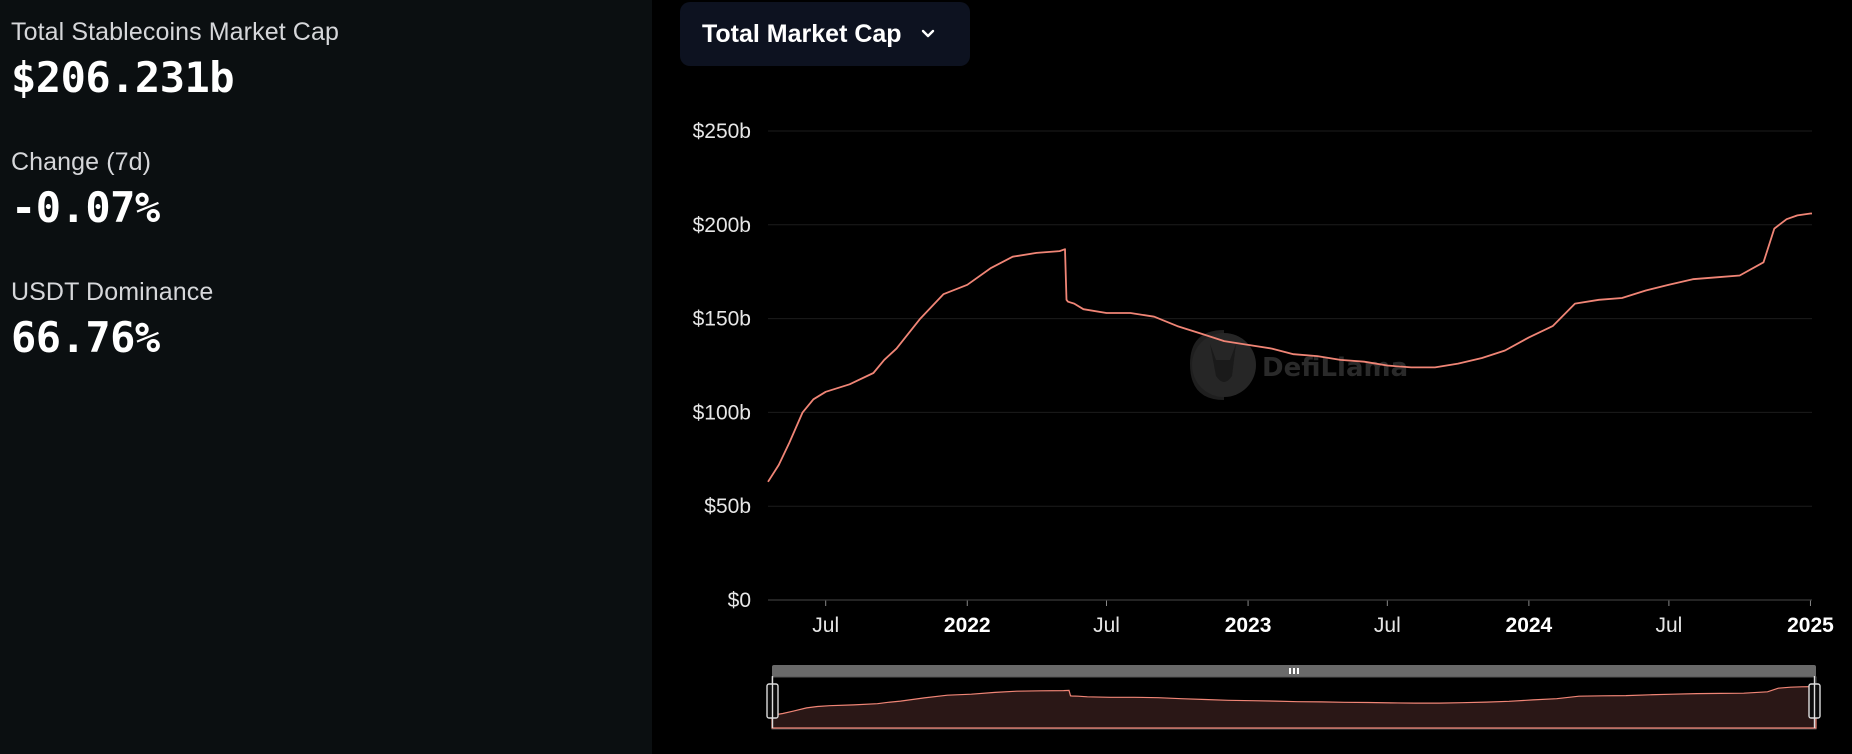 Image resolution: width=1852 pixels, height=754 pixels. I want to click on stat-label: Change (7d), so click(81, 162).